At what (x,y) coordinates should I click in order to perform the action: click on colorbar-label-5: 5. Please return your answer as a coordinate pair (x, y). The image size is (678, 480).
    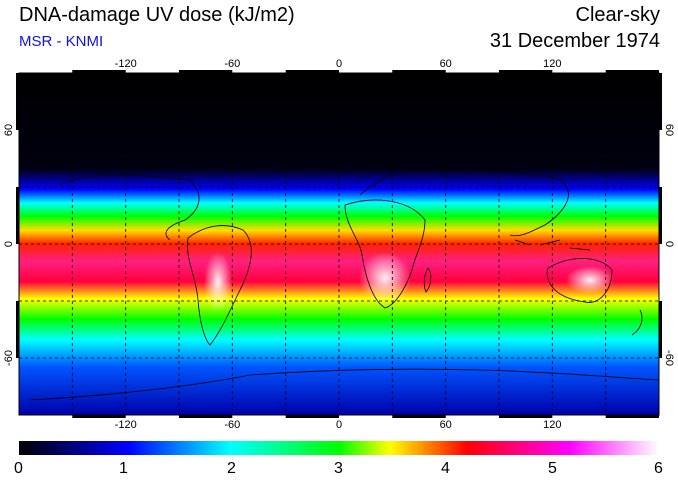
    Looking at the image, I should click on (552, 468).